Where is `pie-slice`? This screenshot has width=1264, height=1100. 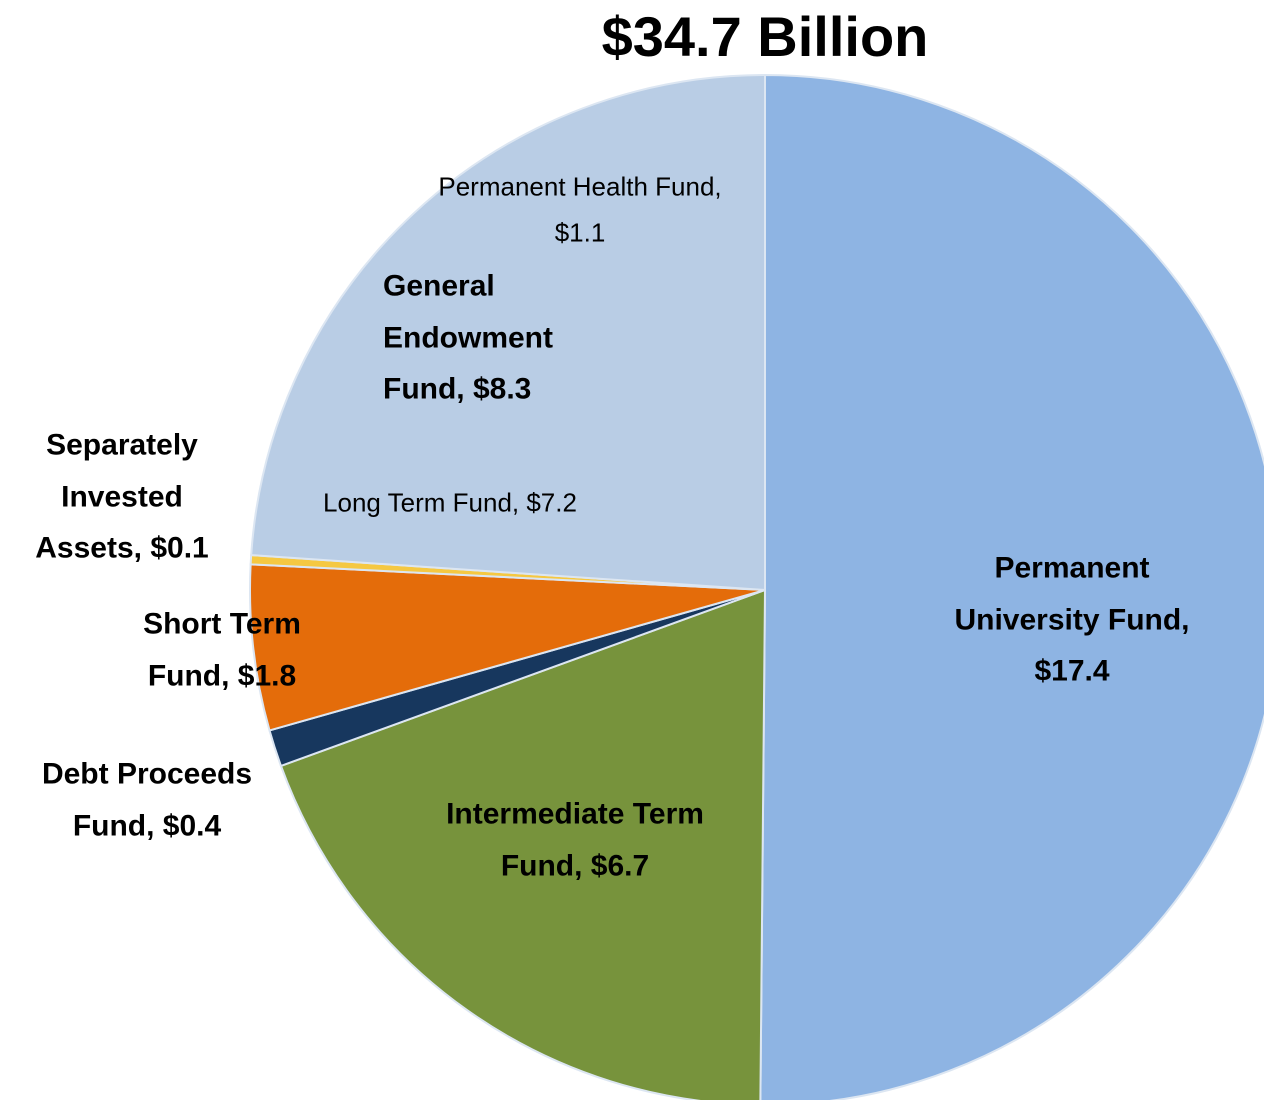
pie-slice is located at coordinates (507, 647).